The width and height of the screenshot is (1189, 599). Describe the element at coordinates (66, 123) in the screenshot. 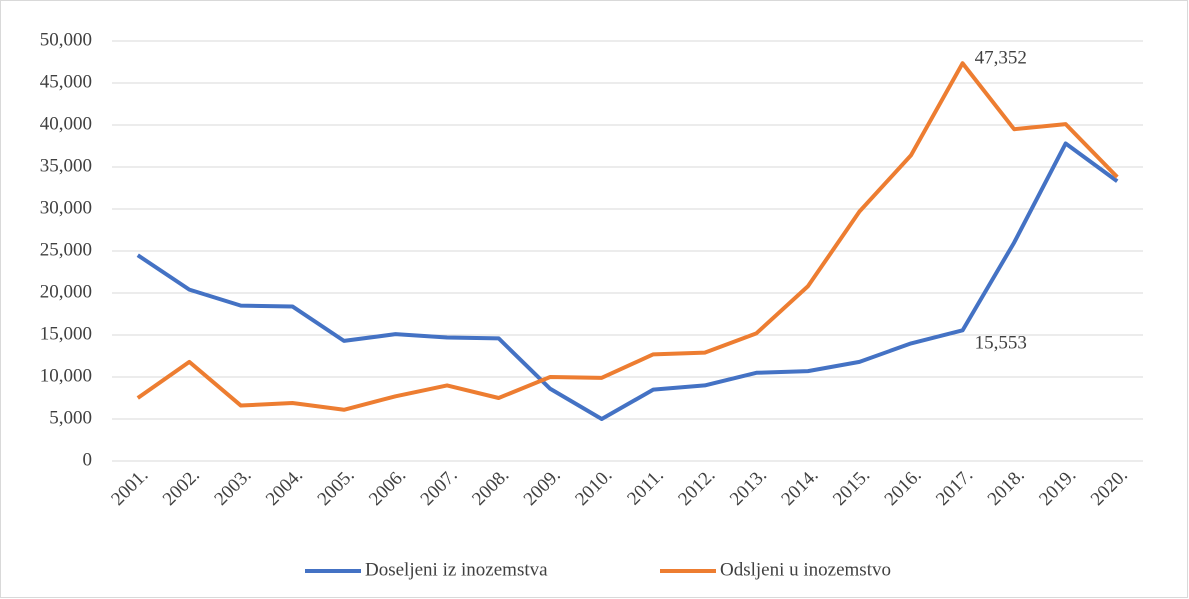

I see `y-tick-label: 40,000` at that location.